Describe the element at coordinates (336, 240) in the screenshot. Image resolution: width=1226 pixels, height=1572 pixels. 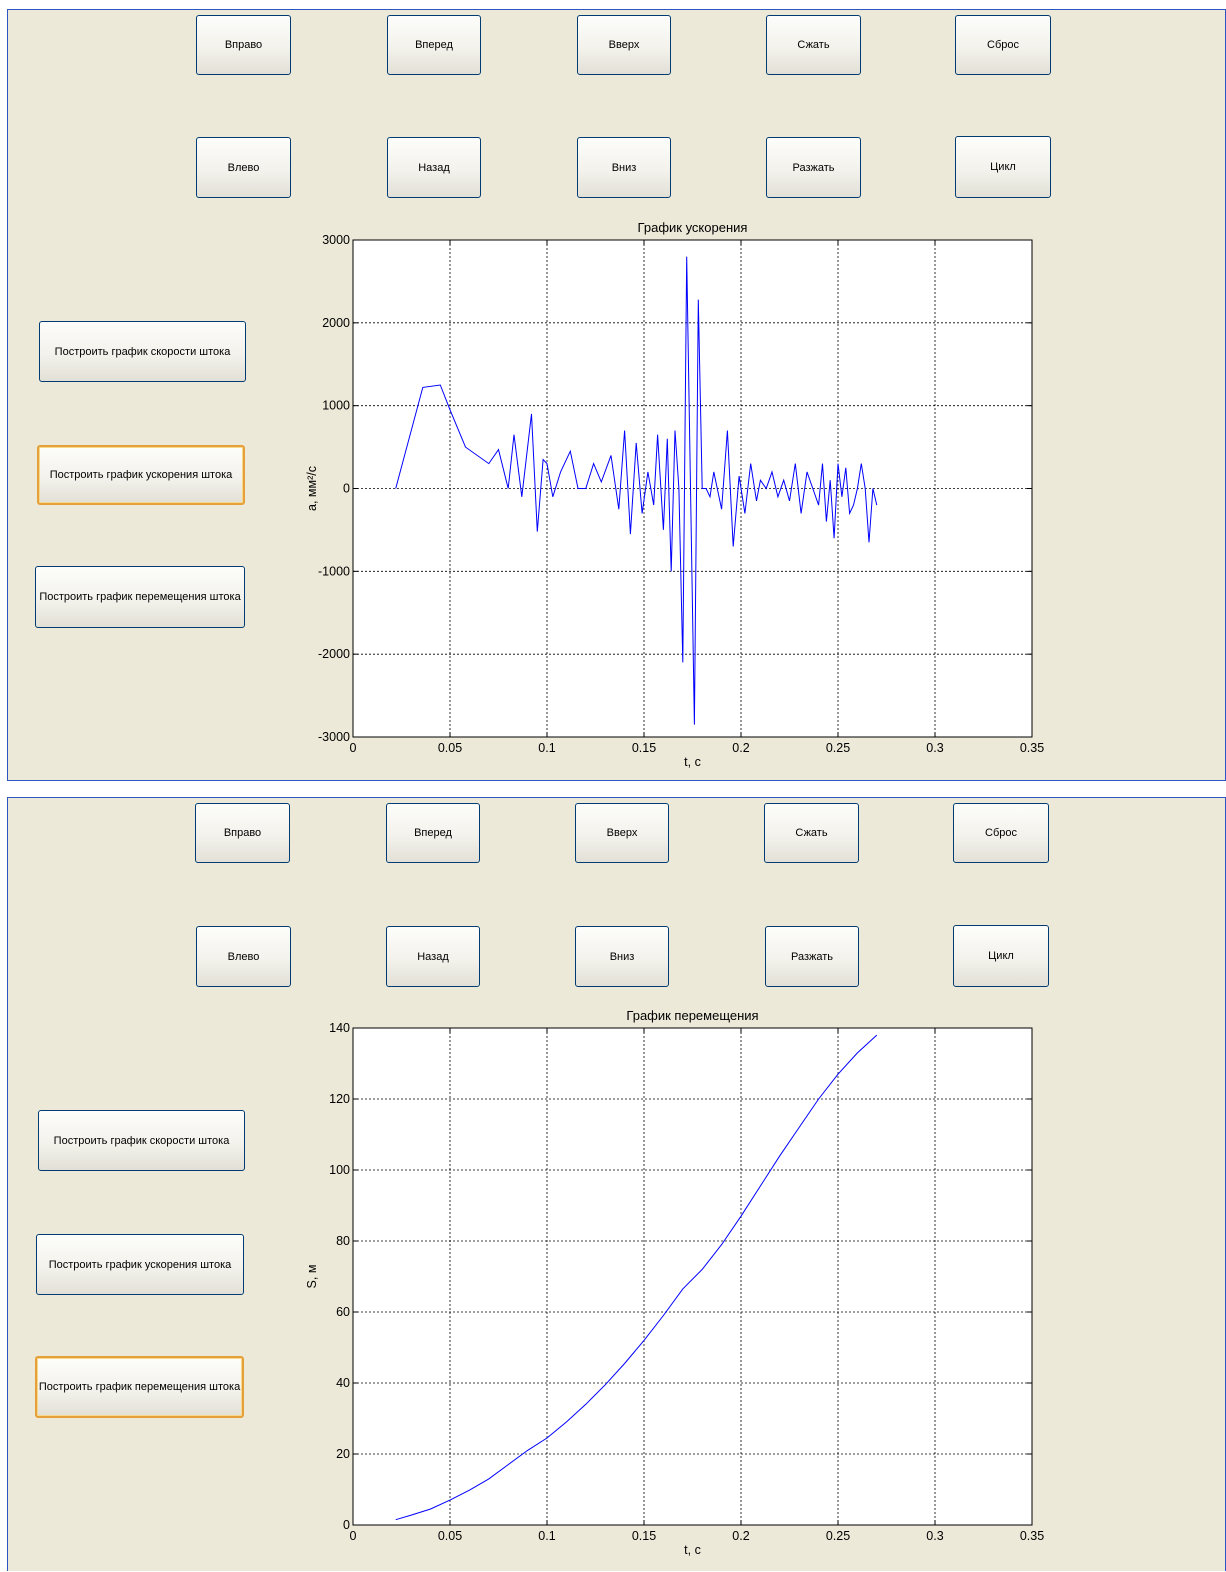
I see `y-tick-label: 3000` at that location.